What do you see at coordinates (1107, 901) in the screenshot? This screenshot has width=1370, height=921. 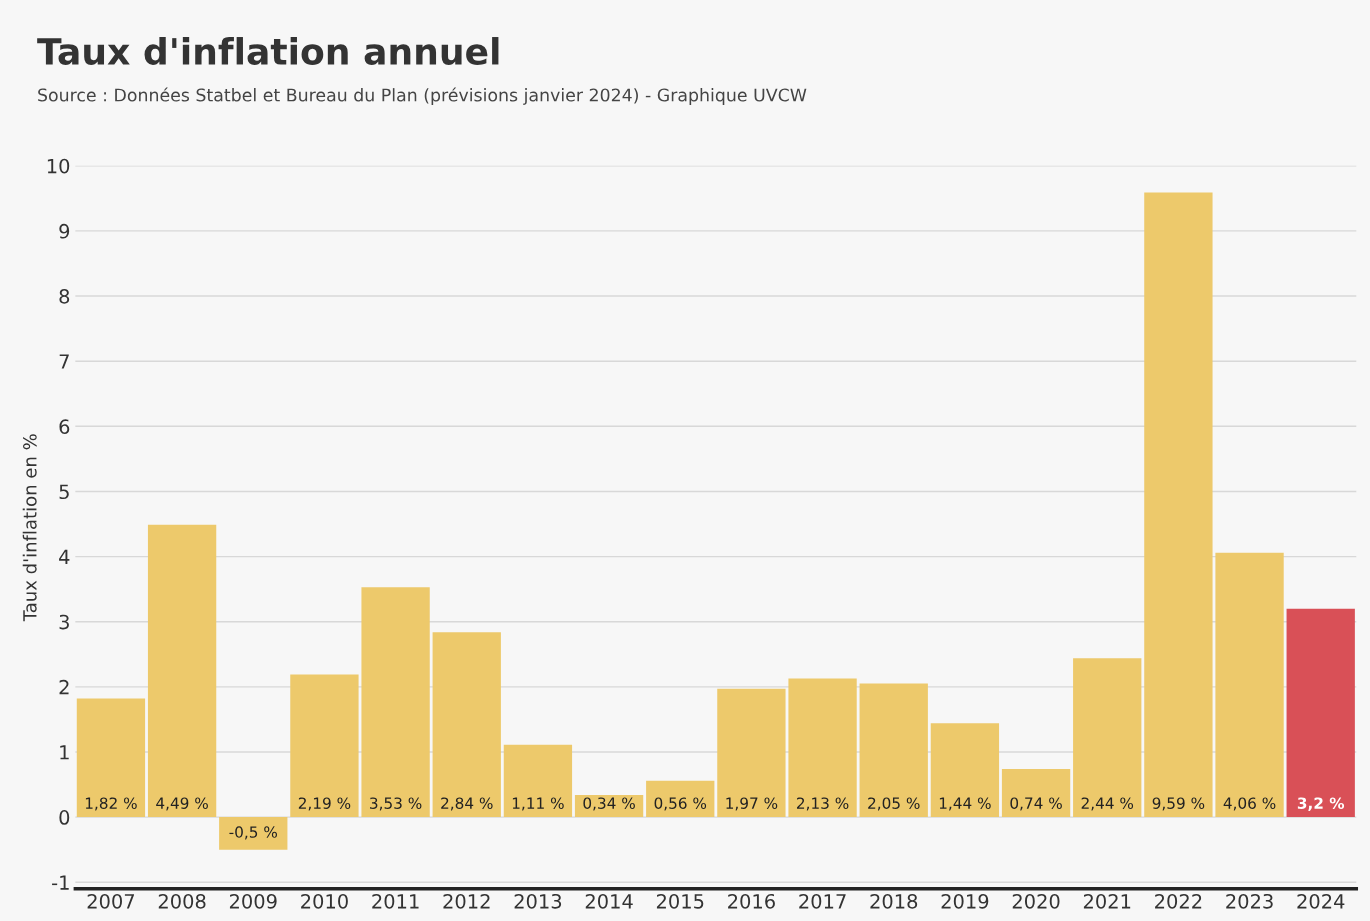 I see `x-tick-label: 2021` at bounding box center [1107, 901].